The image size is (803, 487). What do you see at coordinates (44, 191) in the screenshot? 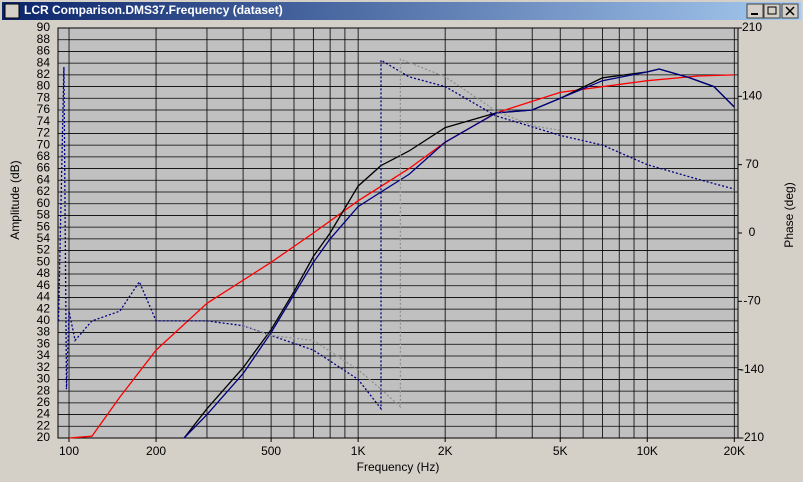
I see `y-tick-label: 62` at bounding box center [44, 191].